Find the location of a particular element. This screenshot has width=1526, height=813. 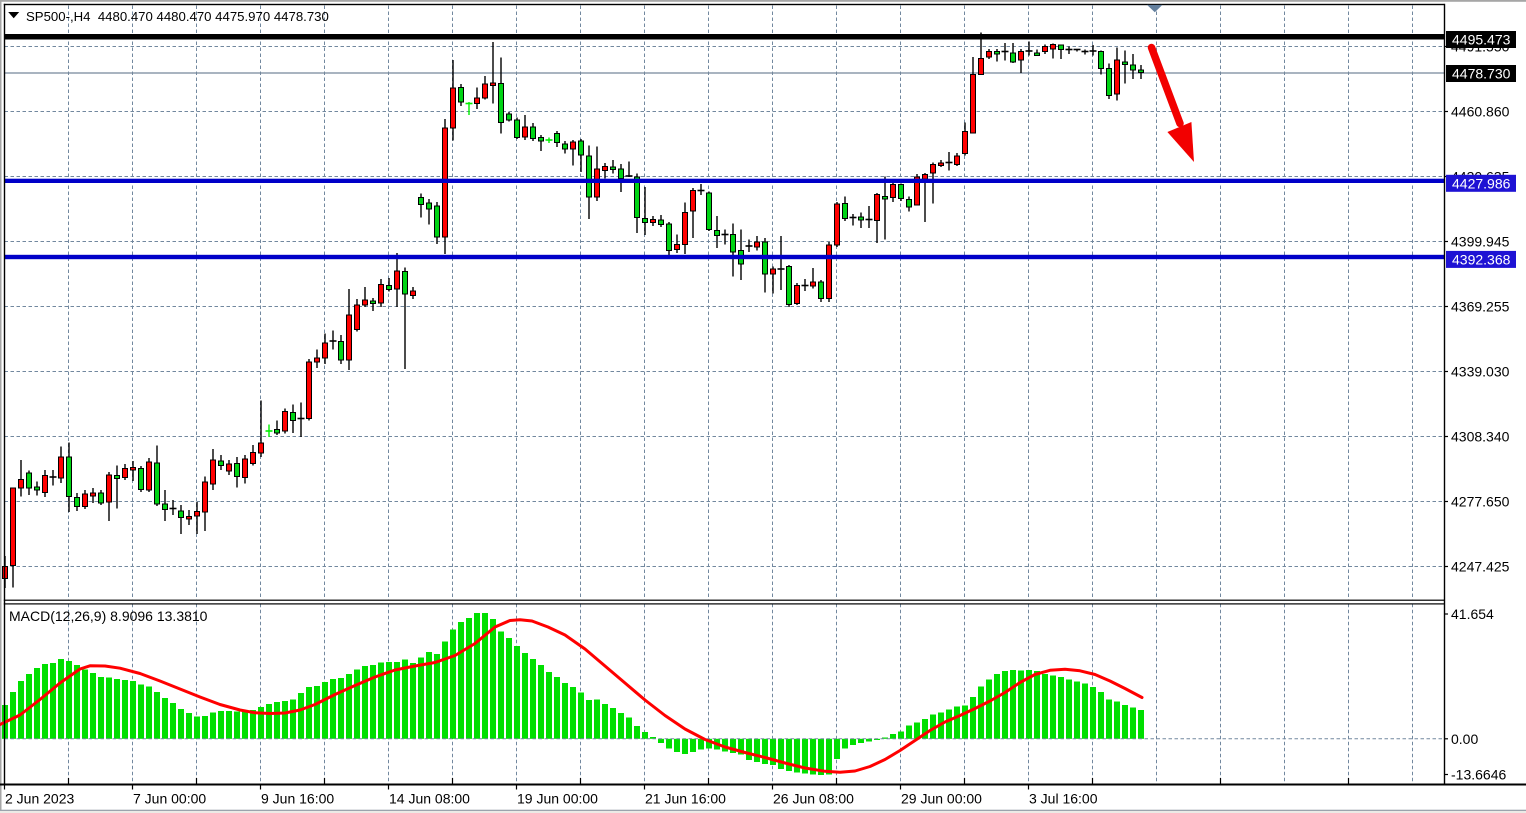

svg-text: 4392.368 is located at coordinates (1481, 260).